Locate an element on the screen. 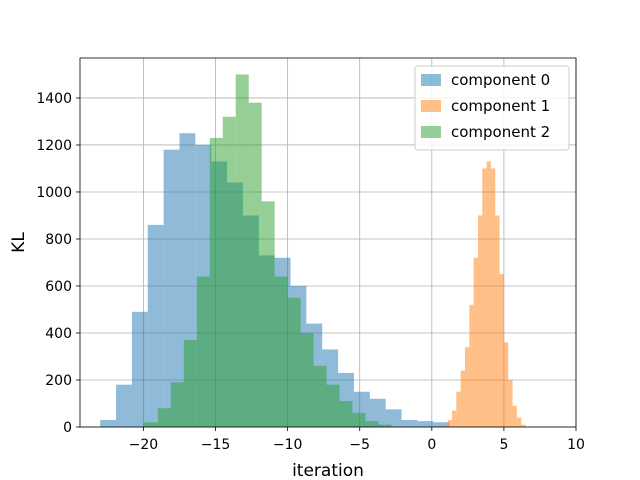 This screenshot has height=480, width=640. legend-item: component 0 is located at coordinates (485, 80).